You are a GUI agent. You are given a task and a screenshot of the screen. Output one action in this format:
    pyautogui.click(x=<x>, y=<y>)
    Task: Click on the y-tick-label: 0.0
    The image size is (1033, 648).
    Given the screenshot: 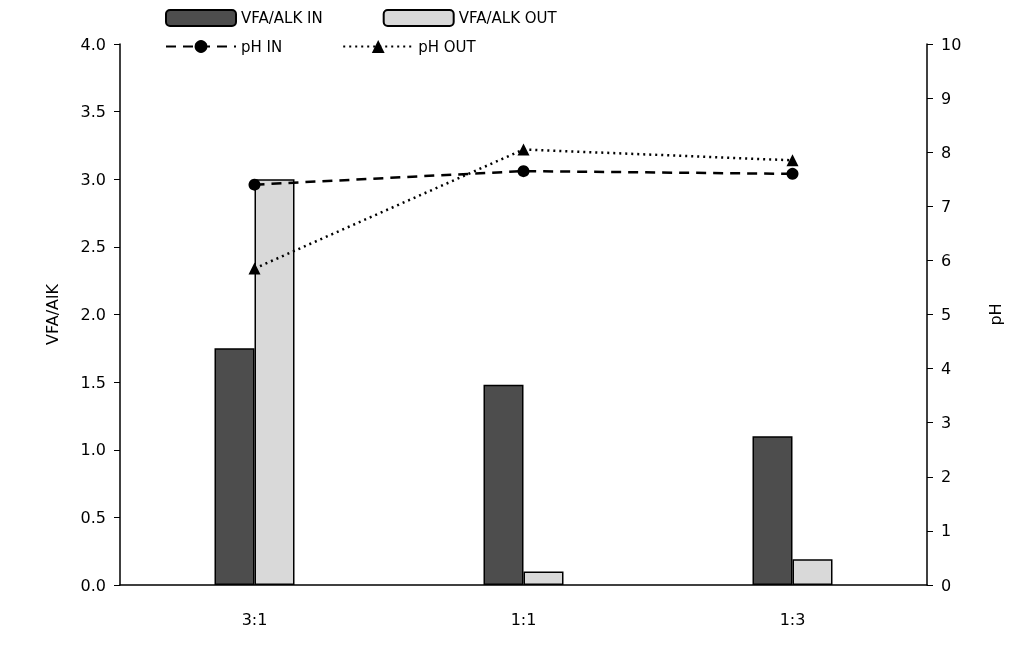 What is the action you would take?
    pyautogui.click(x=93, y=585)
    